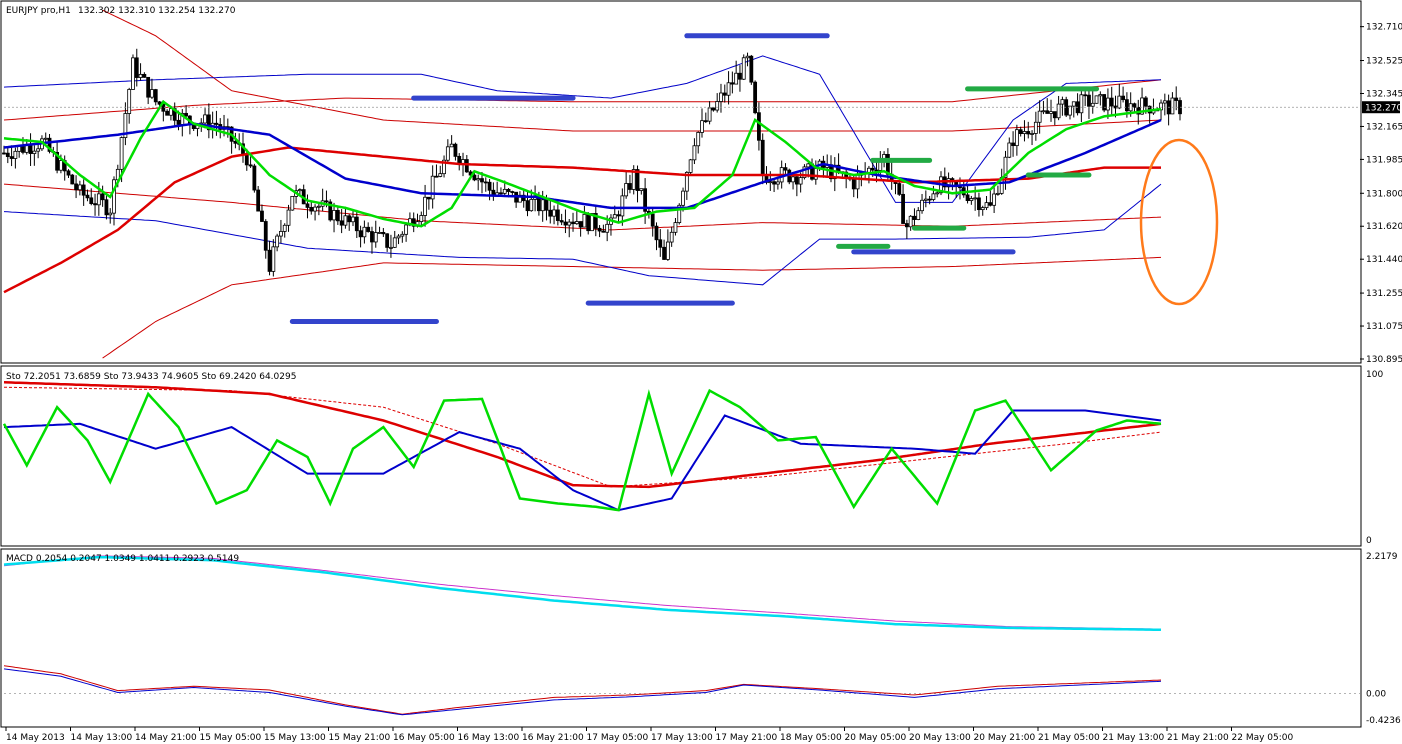  I want to click on ma-fast-line, so click(582, 163).